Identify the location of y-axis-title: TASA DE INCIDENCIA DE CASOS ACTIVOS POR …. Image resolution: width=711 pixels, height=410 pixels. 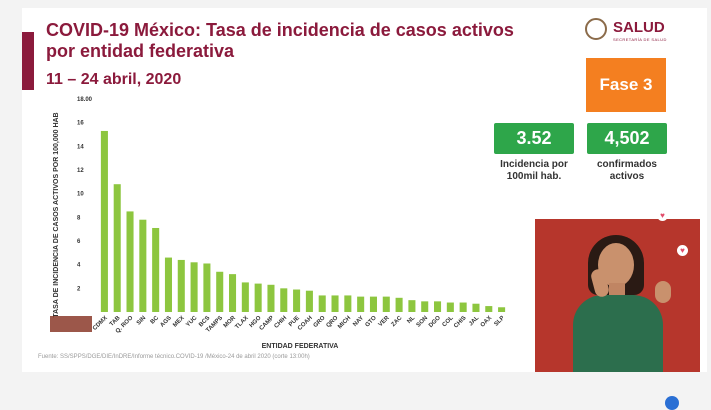
(56, 214).